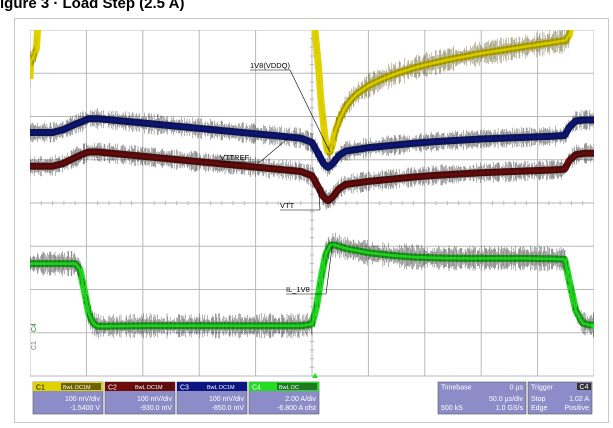  What do you see at coordinates (584, 387) in the screenshot?
I see `trigger-channel: C4` at bounding box center [584, 387].